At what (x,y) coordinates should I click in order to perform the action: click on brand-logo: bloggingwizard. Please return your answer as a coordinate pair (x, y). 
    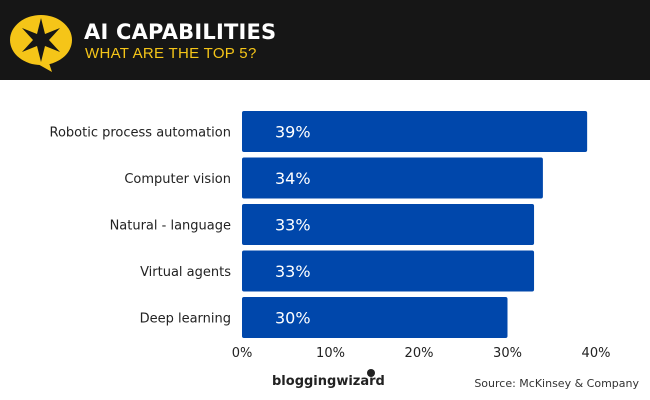
    Looking at the image, I should click on (328, 381).